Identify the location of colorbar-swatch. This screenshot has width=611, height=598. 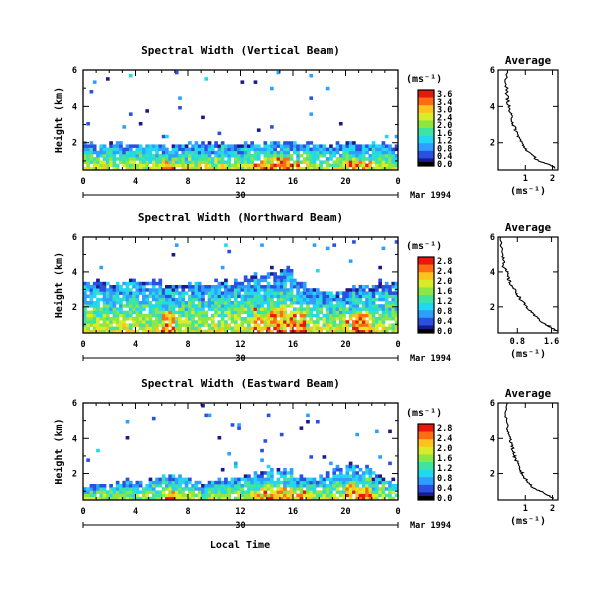
(426, 268).